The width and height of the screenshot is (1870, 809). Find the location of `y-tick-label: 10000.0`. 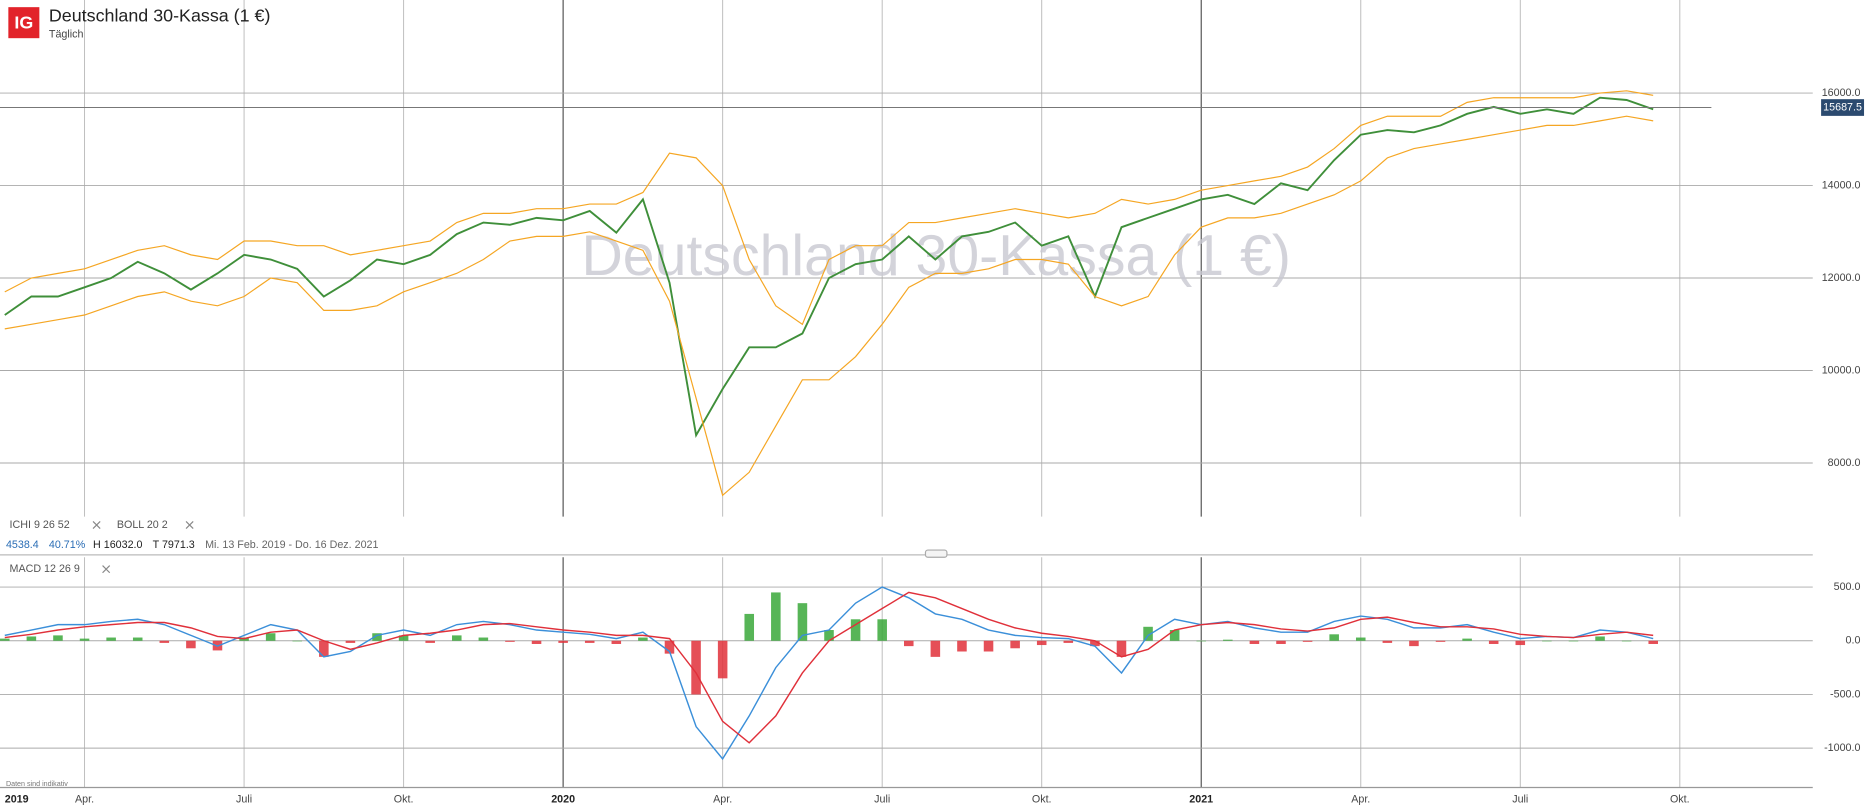

y-tick-label: 10000.0 is located at coordinates (1841, 370).